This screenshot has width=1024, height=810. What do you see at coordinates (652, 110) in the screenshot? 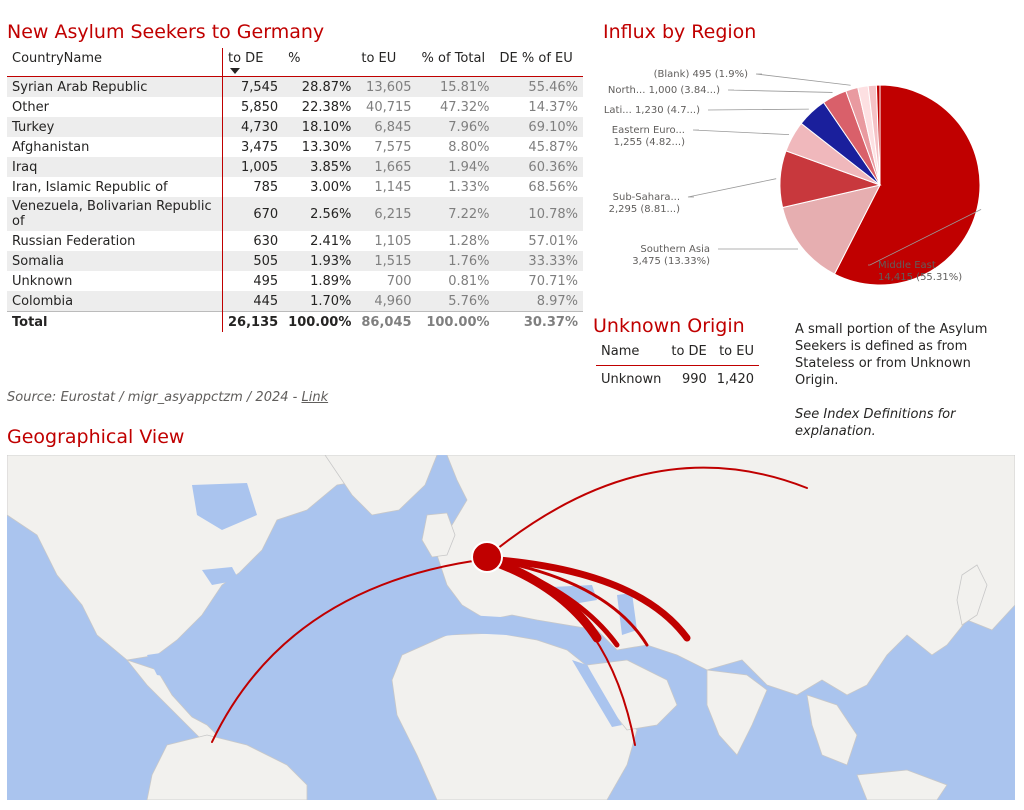
I see `pie-label: Lati... 1,230 (4.7...)` at bounding box center [652, 110].